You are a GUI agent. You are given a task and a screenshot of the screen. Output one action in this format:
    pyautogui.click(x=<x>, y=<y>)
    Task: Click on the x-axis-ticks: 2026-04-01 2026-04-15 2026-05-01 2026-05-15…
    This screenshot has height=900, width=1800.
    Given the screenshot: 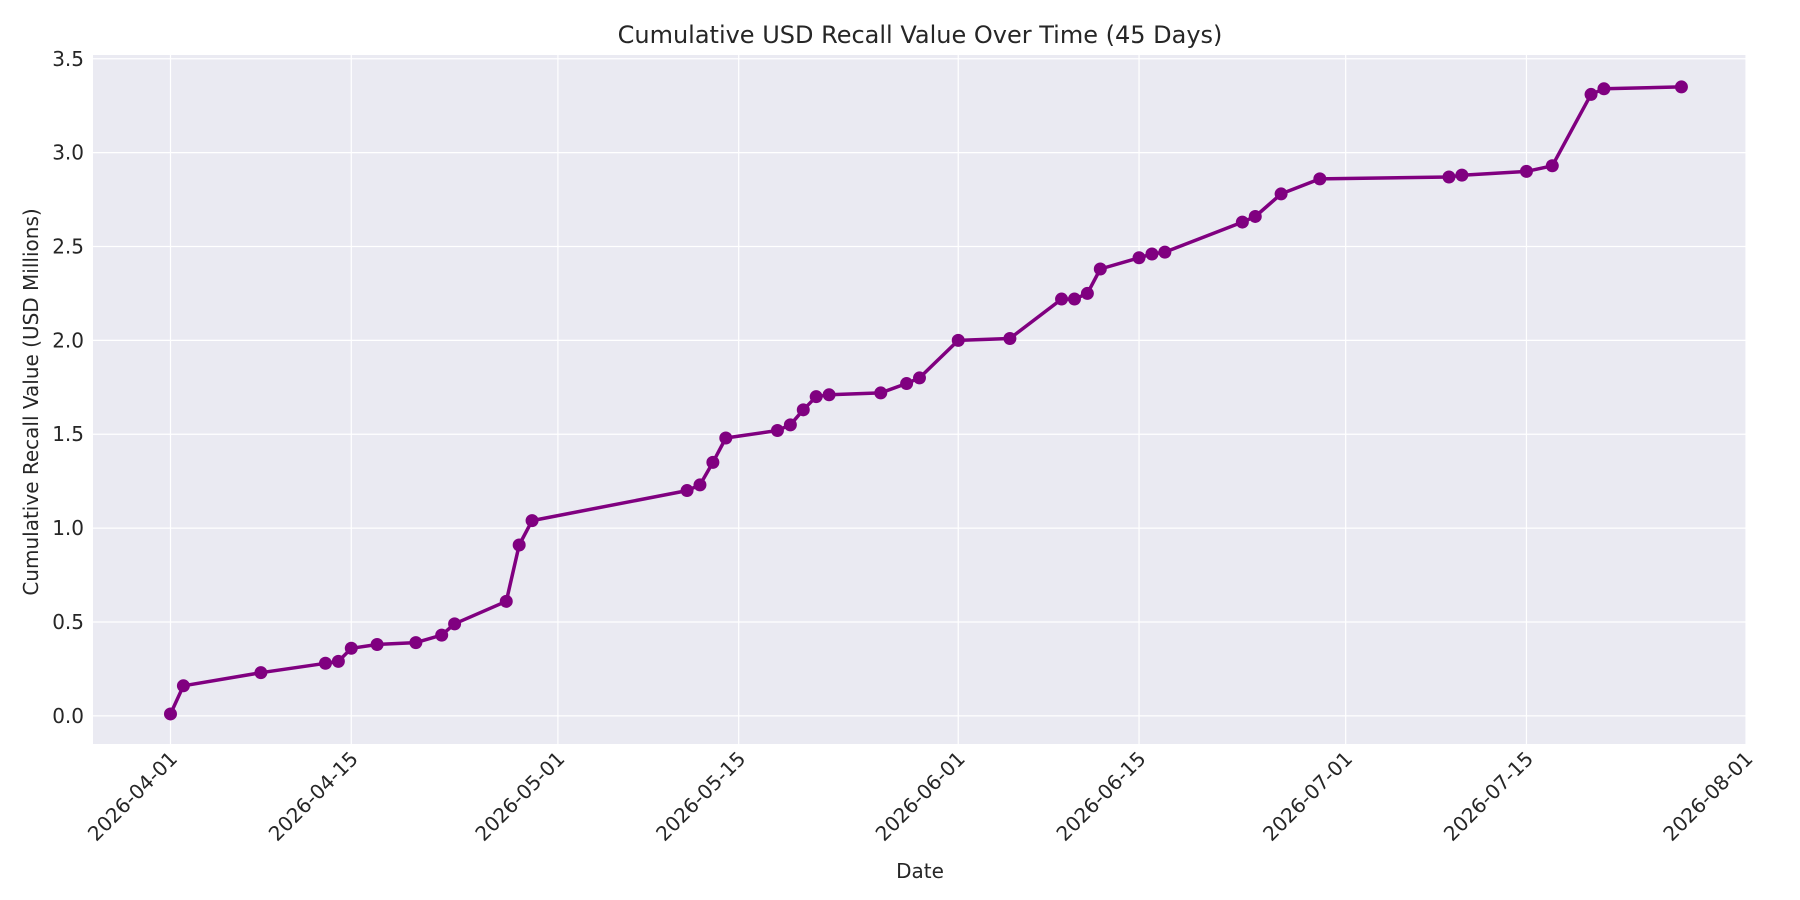 What is the action you would take?
    pyautogui.click(x=920, y=796)
    